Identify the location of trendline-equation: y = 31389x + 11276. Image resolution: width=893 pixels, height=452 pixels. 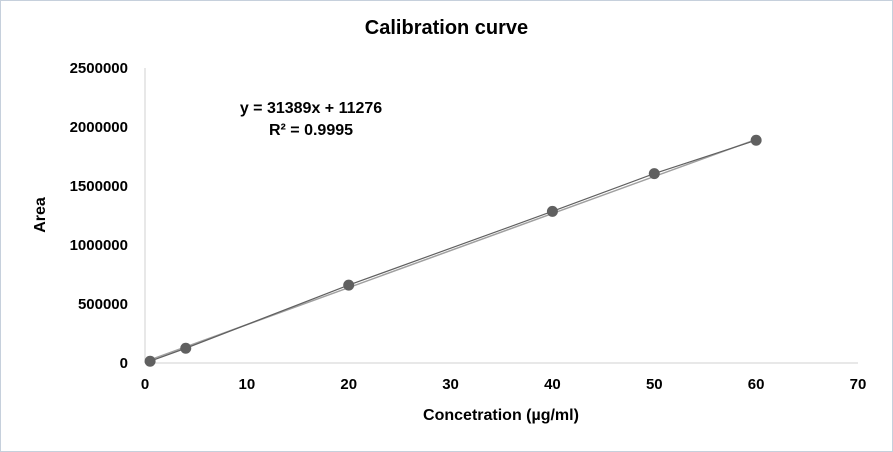
(311, 108).